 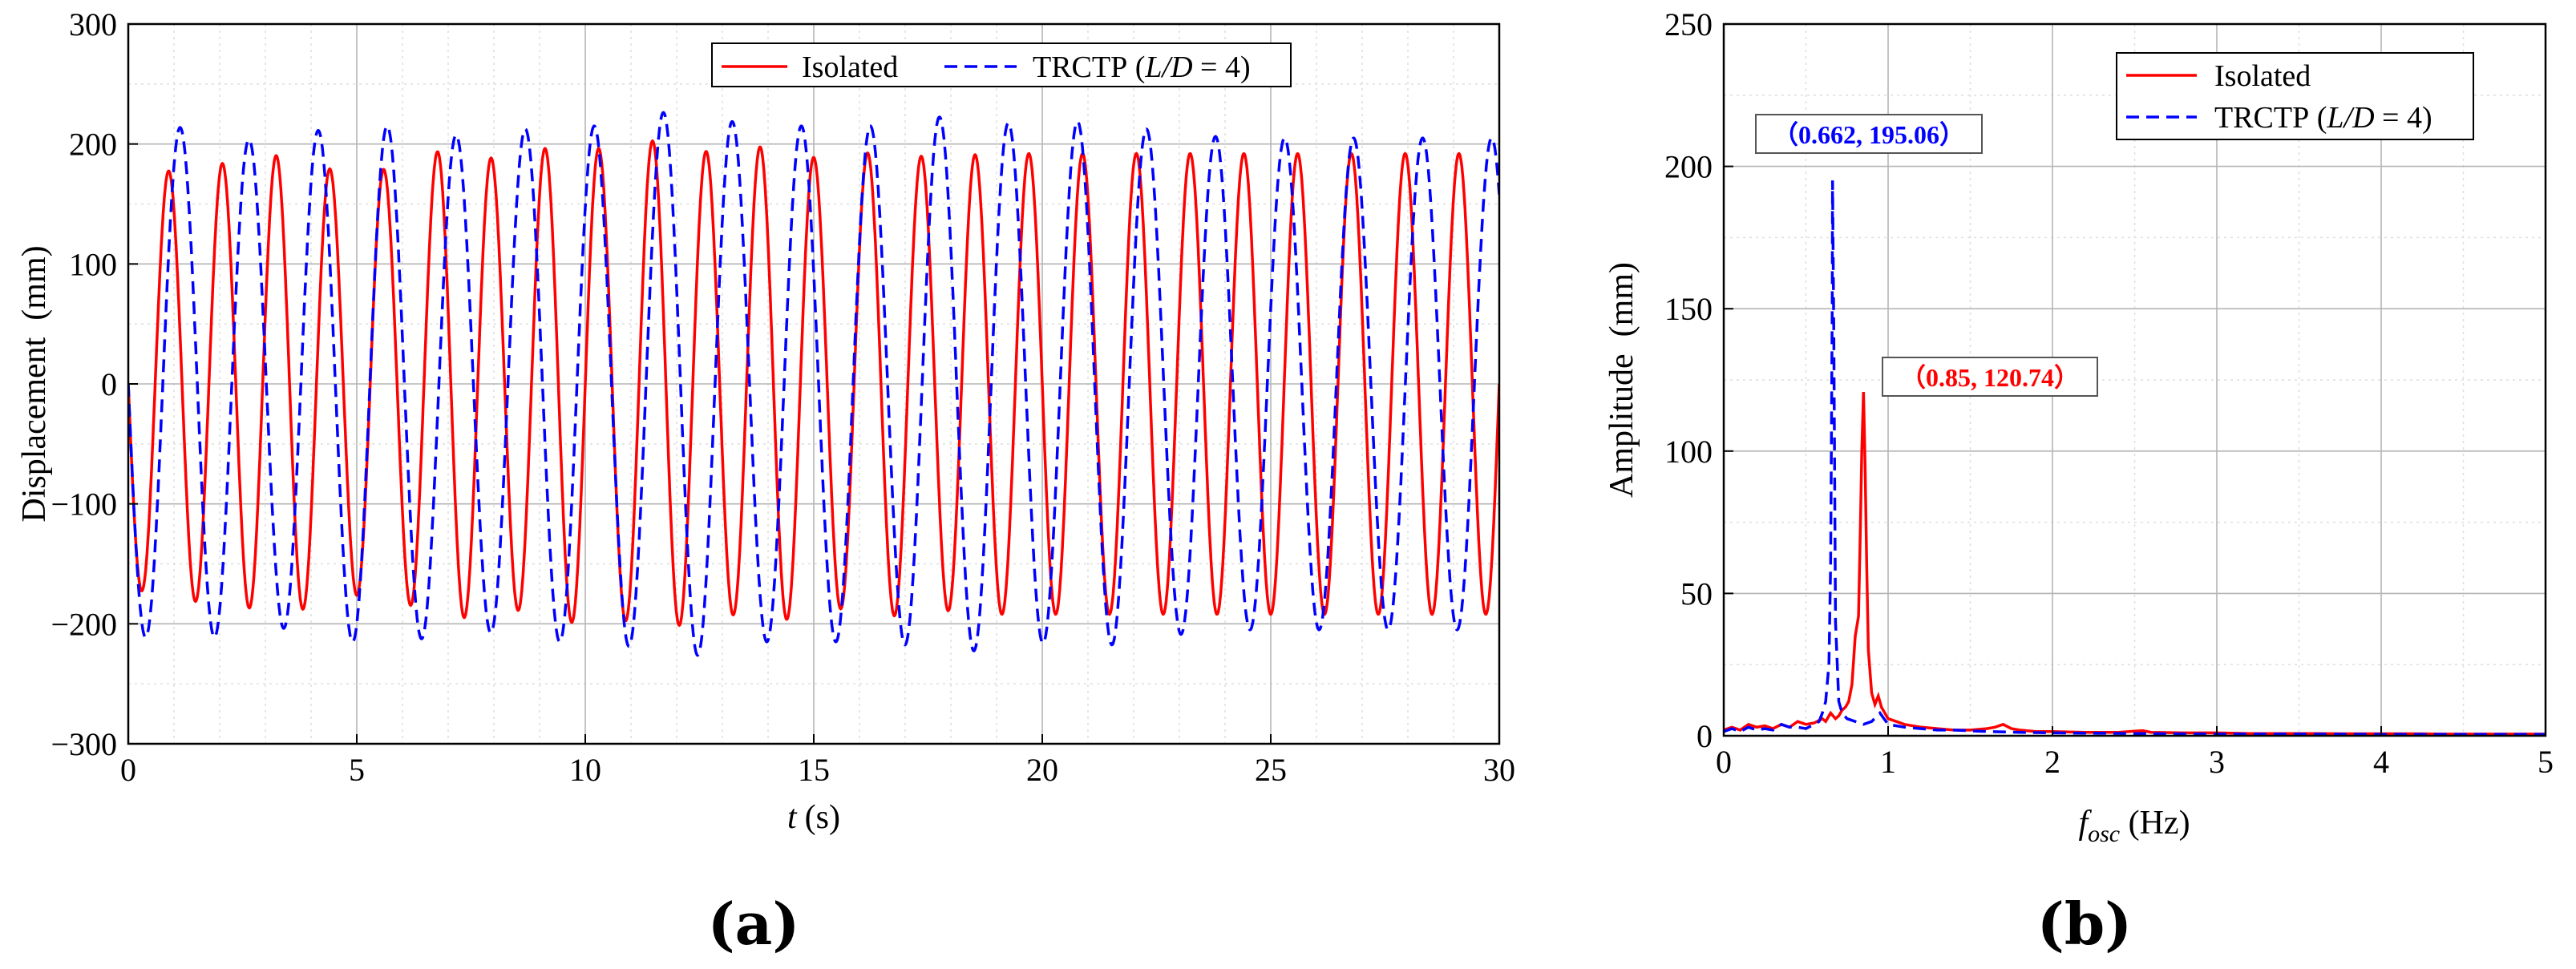 What do you see at coordinates (2052, 762) in the screenshot?
I see `x-tick-label: 2` at bounding box center [2052, 762].